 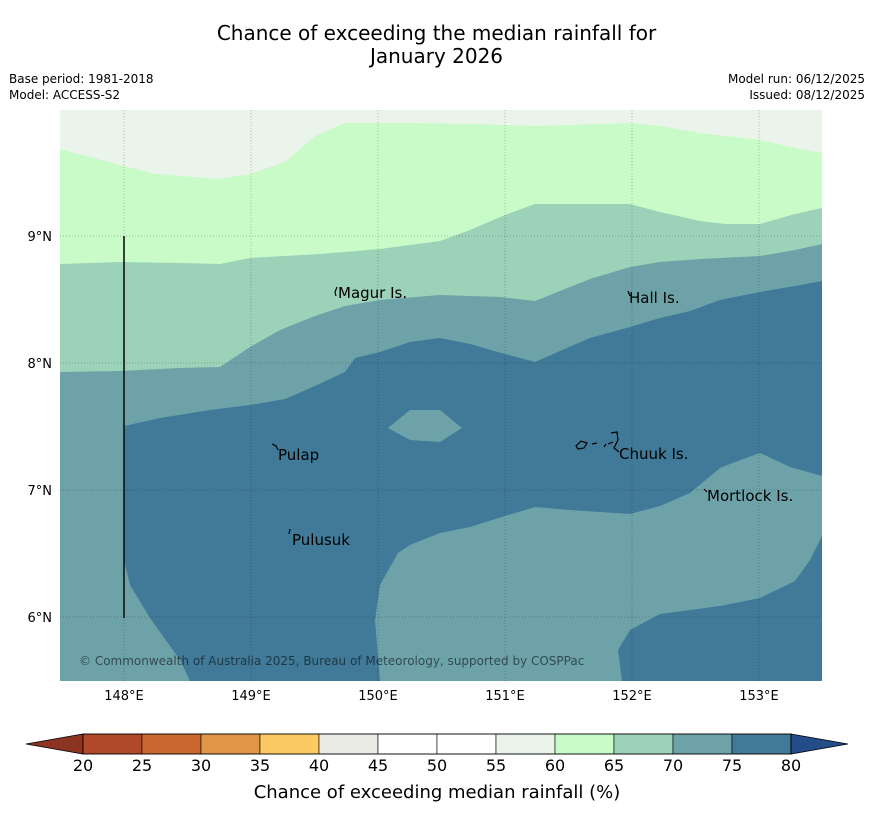 I want to click on colorbar-tick-label: 30, so click(x=201, y=765).